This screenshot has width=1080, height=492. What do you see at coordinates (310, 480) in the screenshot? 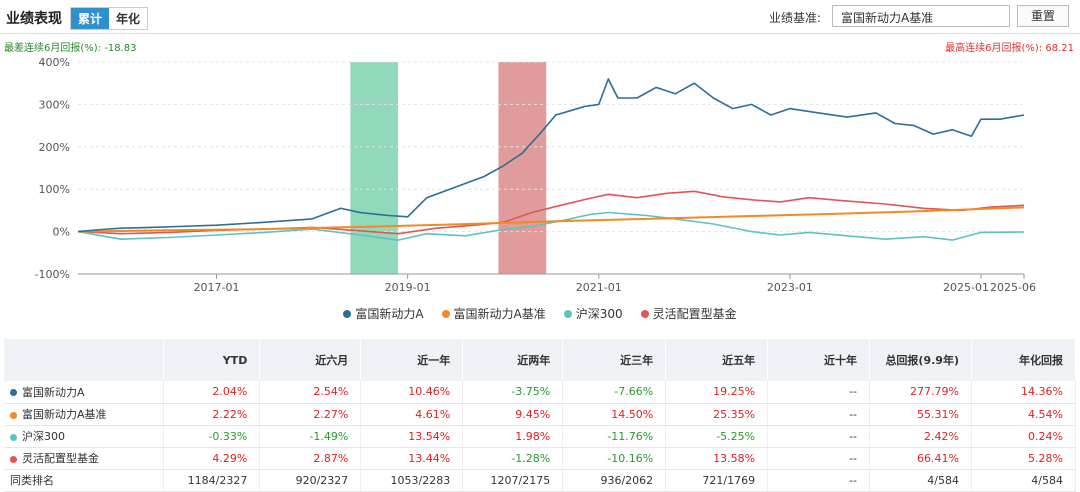
I see `table-cell: 920/2327` at bounding box center [310, 480].